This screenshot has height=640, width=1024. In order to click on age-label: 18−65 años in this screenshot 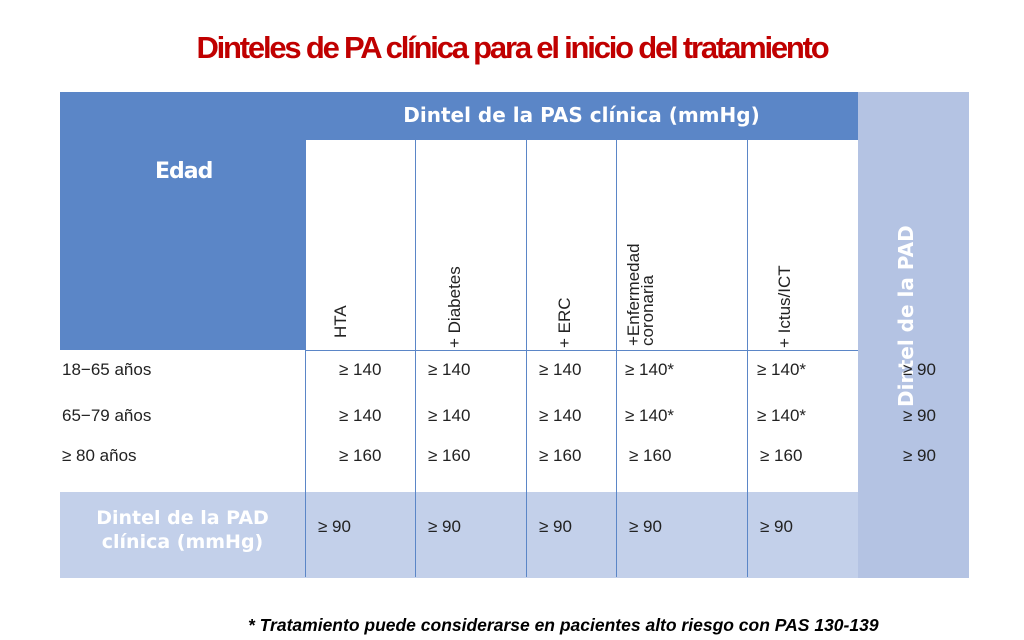, I will do `click(107, 369)`.